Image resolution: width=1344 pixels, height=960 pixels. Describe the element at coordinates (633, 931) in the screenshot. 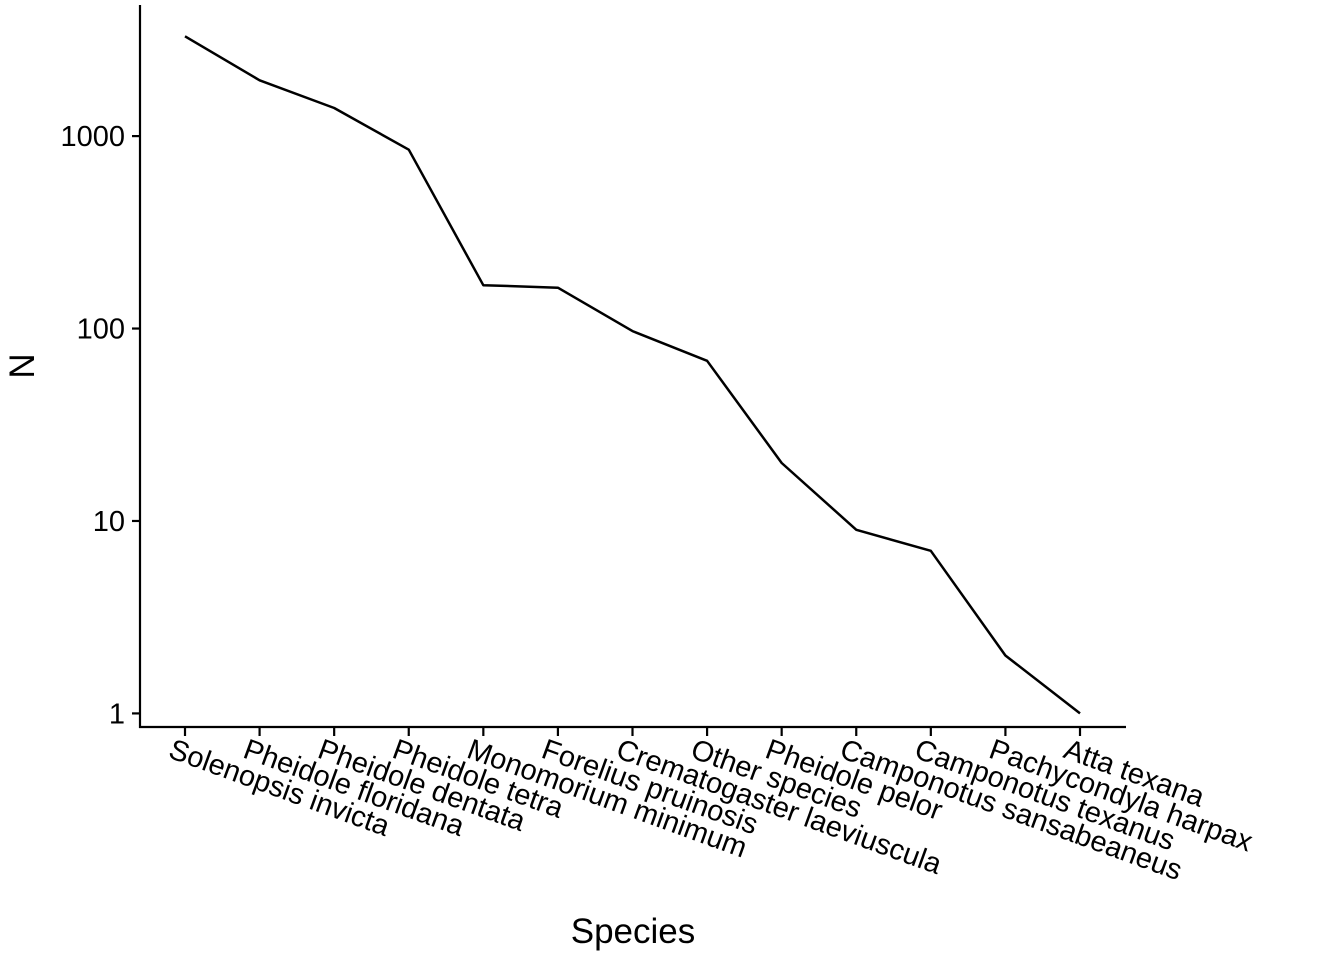

I see `x-axis-title: Species` at that location.